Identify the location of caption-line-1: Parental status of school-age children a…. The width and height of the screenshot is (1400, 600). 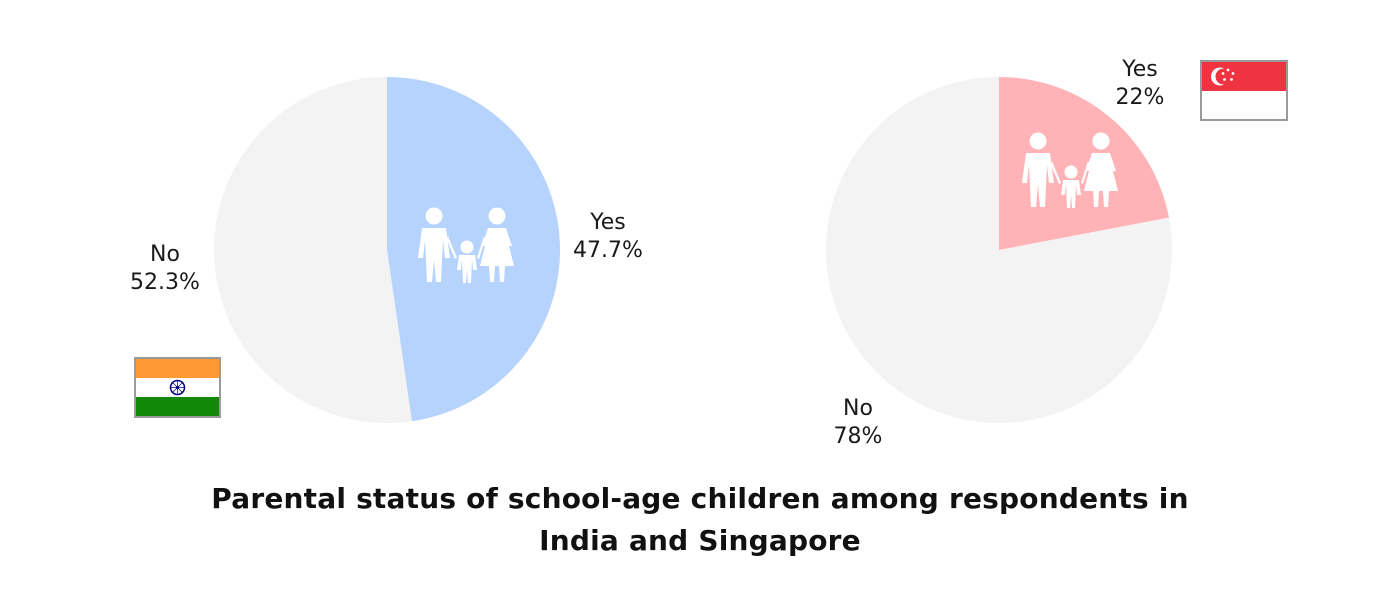
(700, 498).